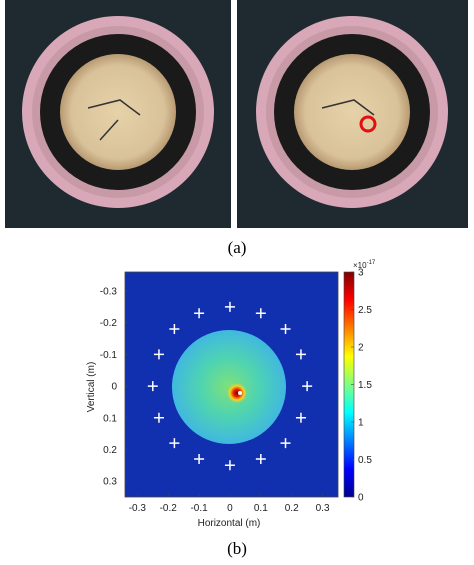  What do you see at coordinates (323, 508) in the screenshot?
I see `x-tick-label: 0.3` at bounding box center [323, 508].